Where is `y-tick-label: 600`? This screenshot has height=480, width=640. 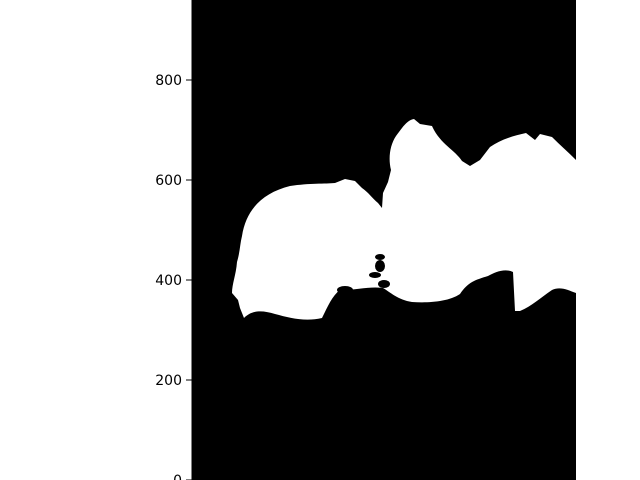 y-tick-label: 600 is located at coordinates (168, 181).